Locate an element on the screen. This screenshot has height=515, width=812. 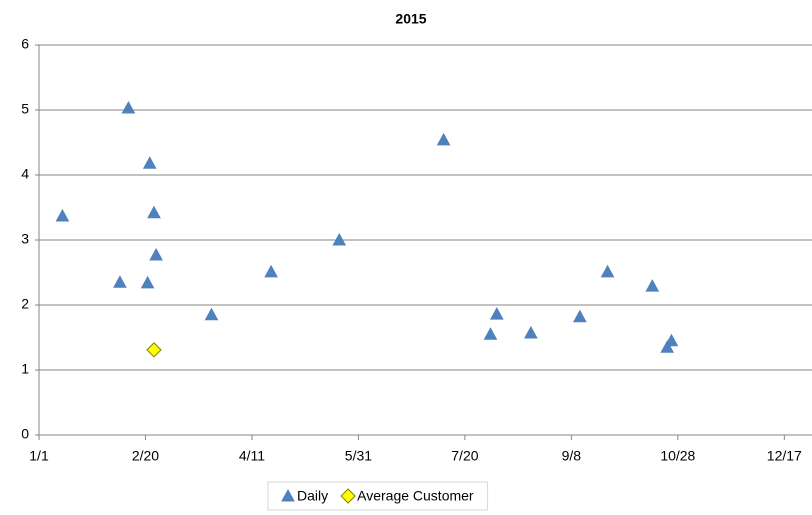
x-tick-label: 5/31 is located at coordinates (358, 456).